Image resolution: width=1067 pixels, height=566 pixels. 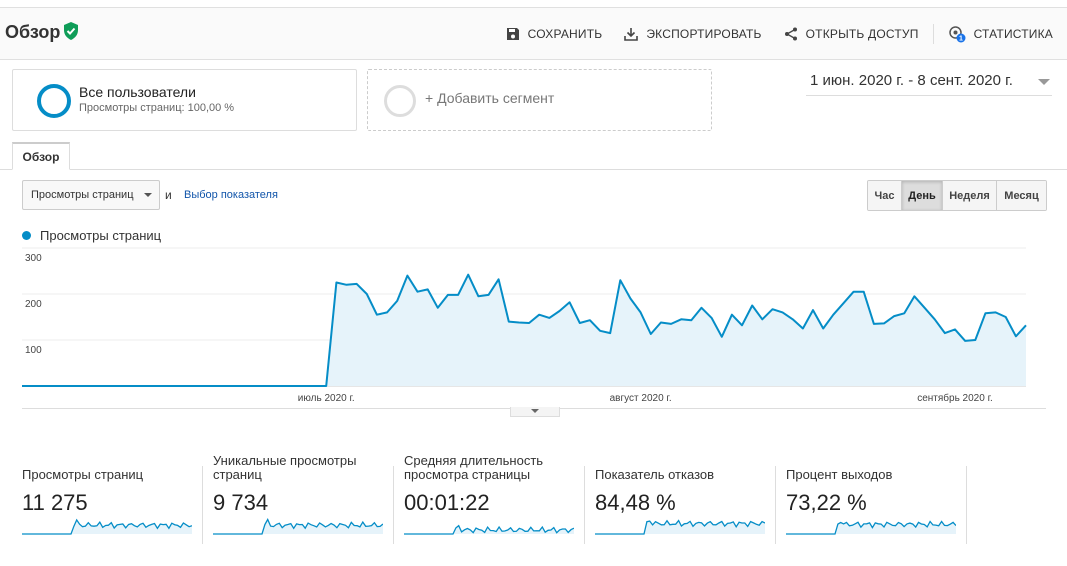 I want to click on collapse-chart-button, so click(x=535, y=412).